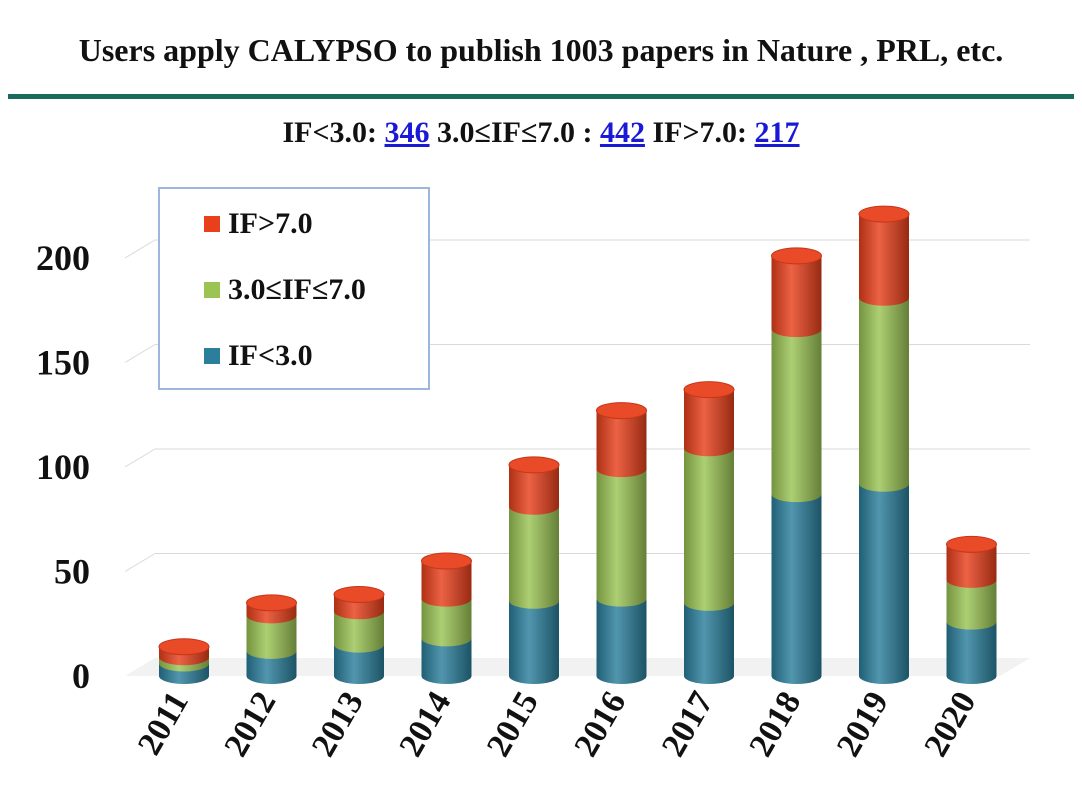 This screenshot has height=809, width=1082. Describe the element at coordinates (971, 652) in the screenshot. I see `bar-segment-2020-s0` at that location.